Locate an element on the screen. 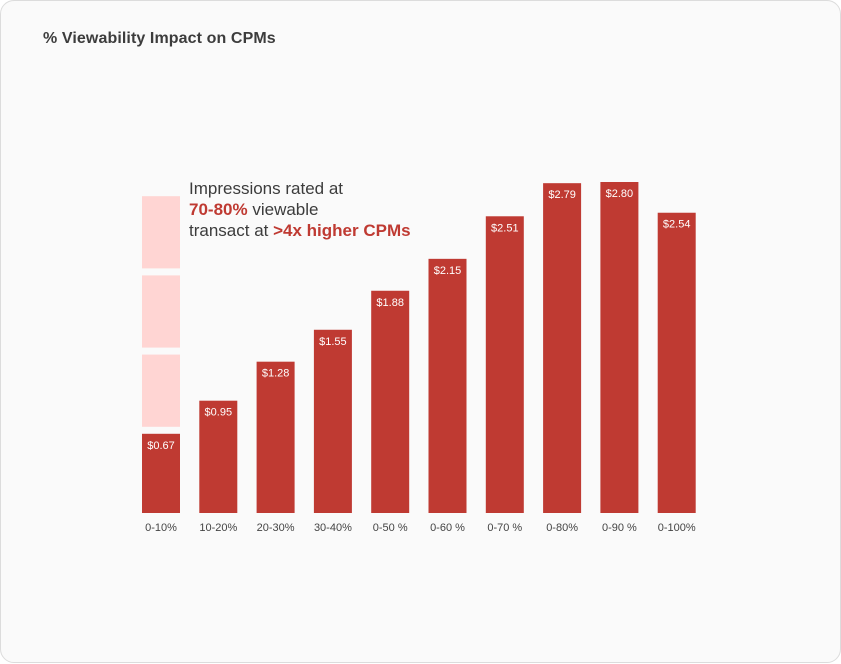 The width and height of the screenshot is (841, 664). annotation-line-3: transact at >4x higher CPMs is located at coordinates (300, 230).